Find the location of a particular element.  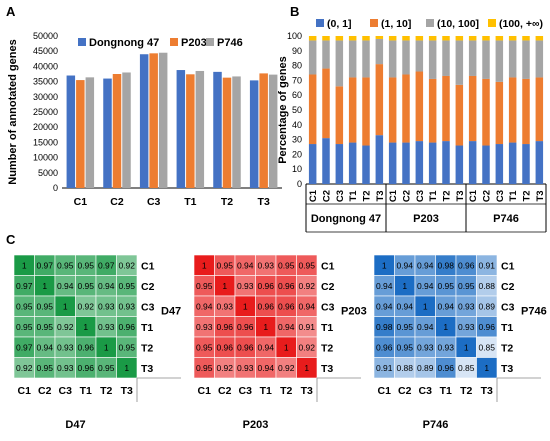

heatmap-side-title: P746 is located at coordinates (534, 312).